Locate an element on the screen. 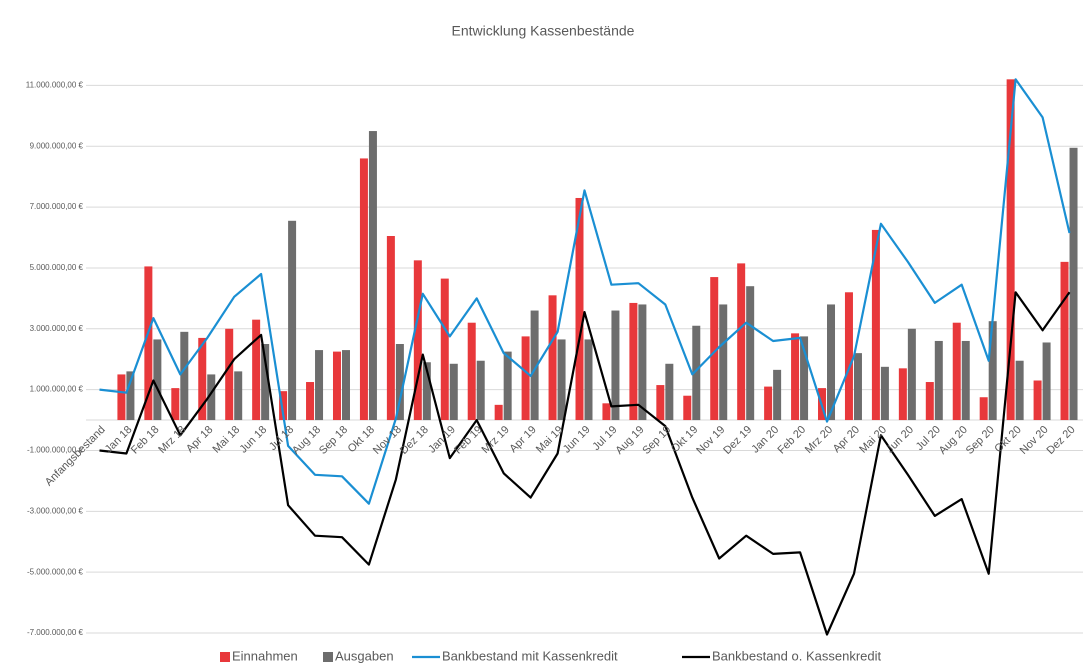  x-tick-label: Nov 19 is located at coordinates (710, 440).